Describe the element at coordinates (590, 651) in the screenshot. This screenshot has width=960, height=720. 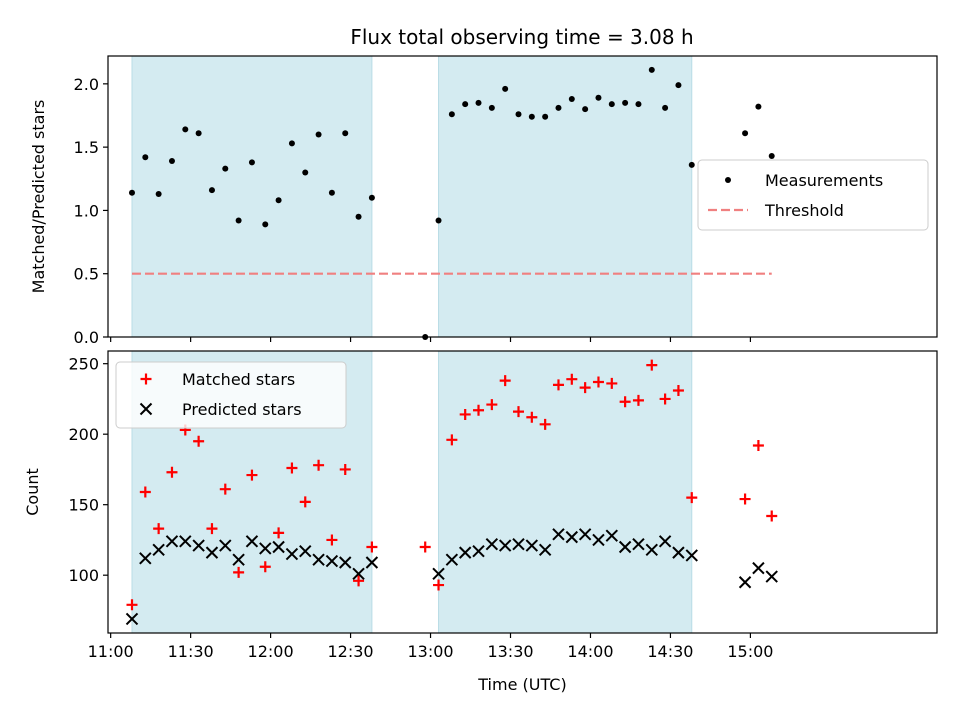
I see `x-tick-label: 14:00` at that location.